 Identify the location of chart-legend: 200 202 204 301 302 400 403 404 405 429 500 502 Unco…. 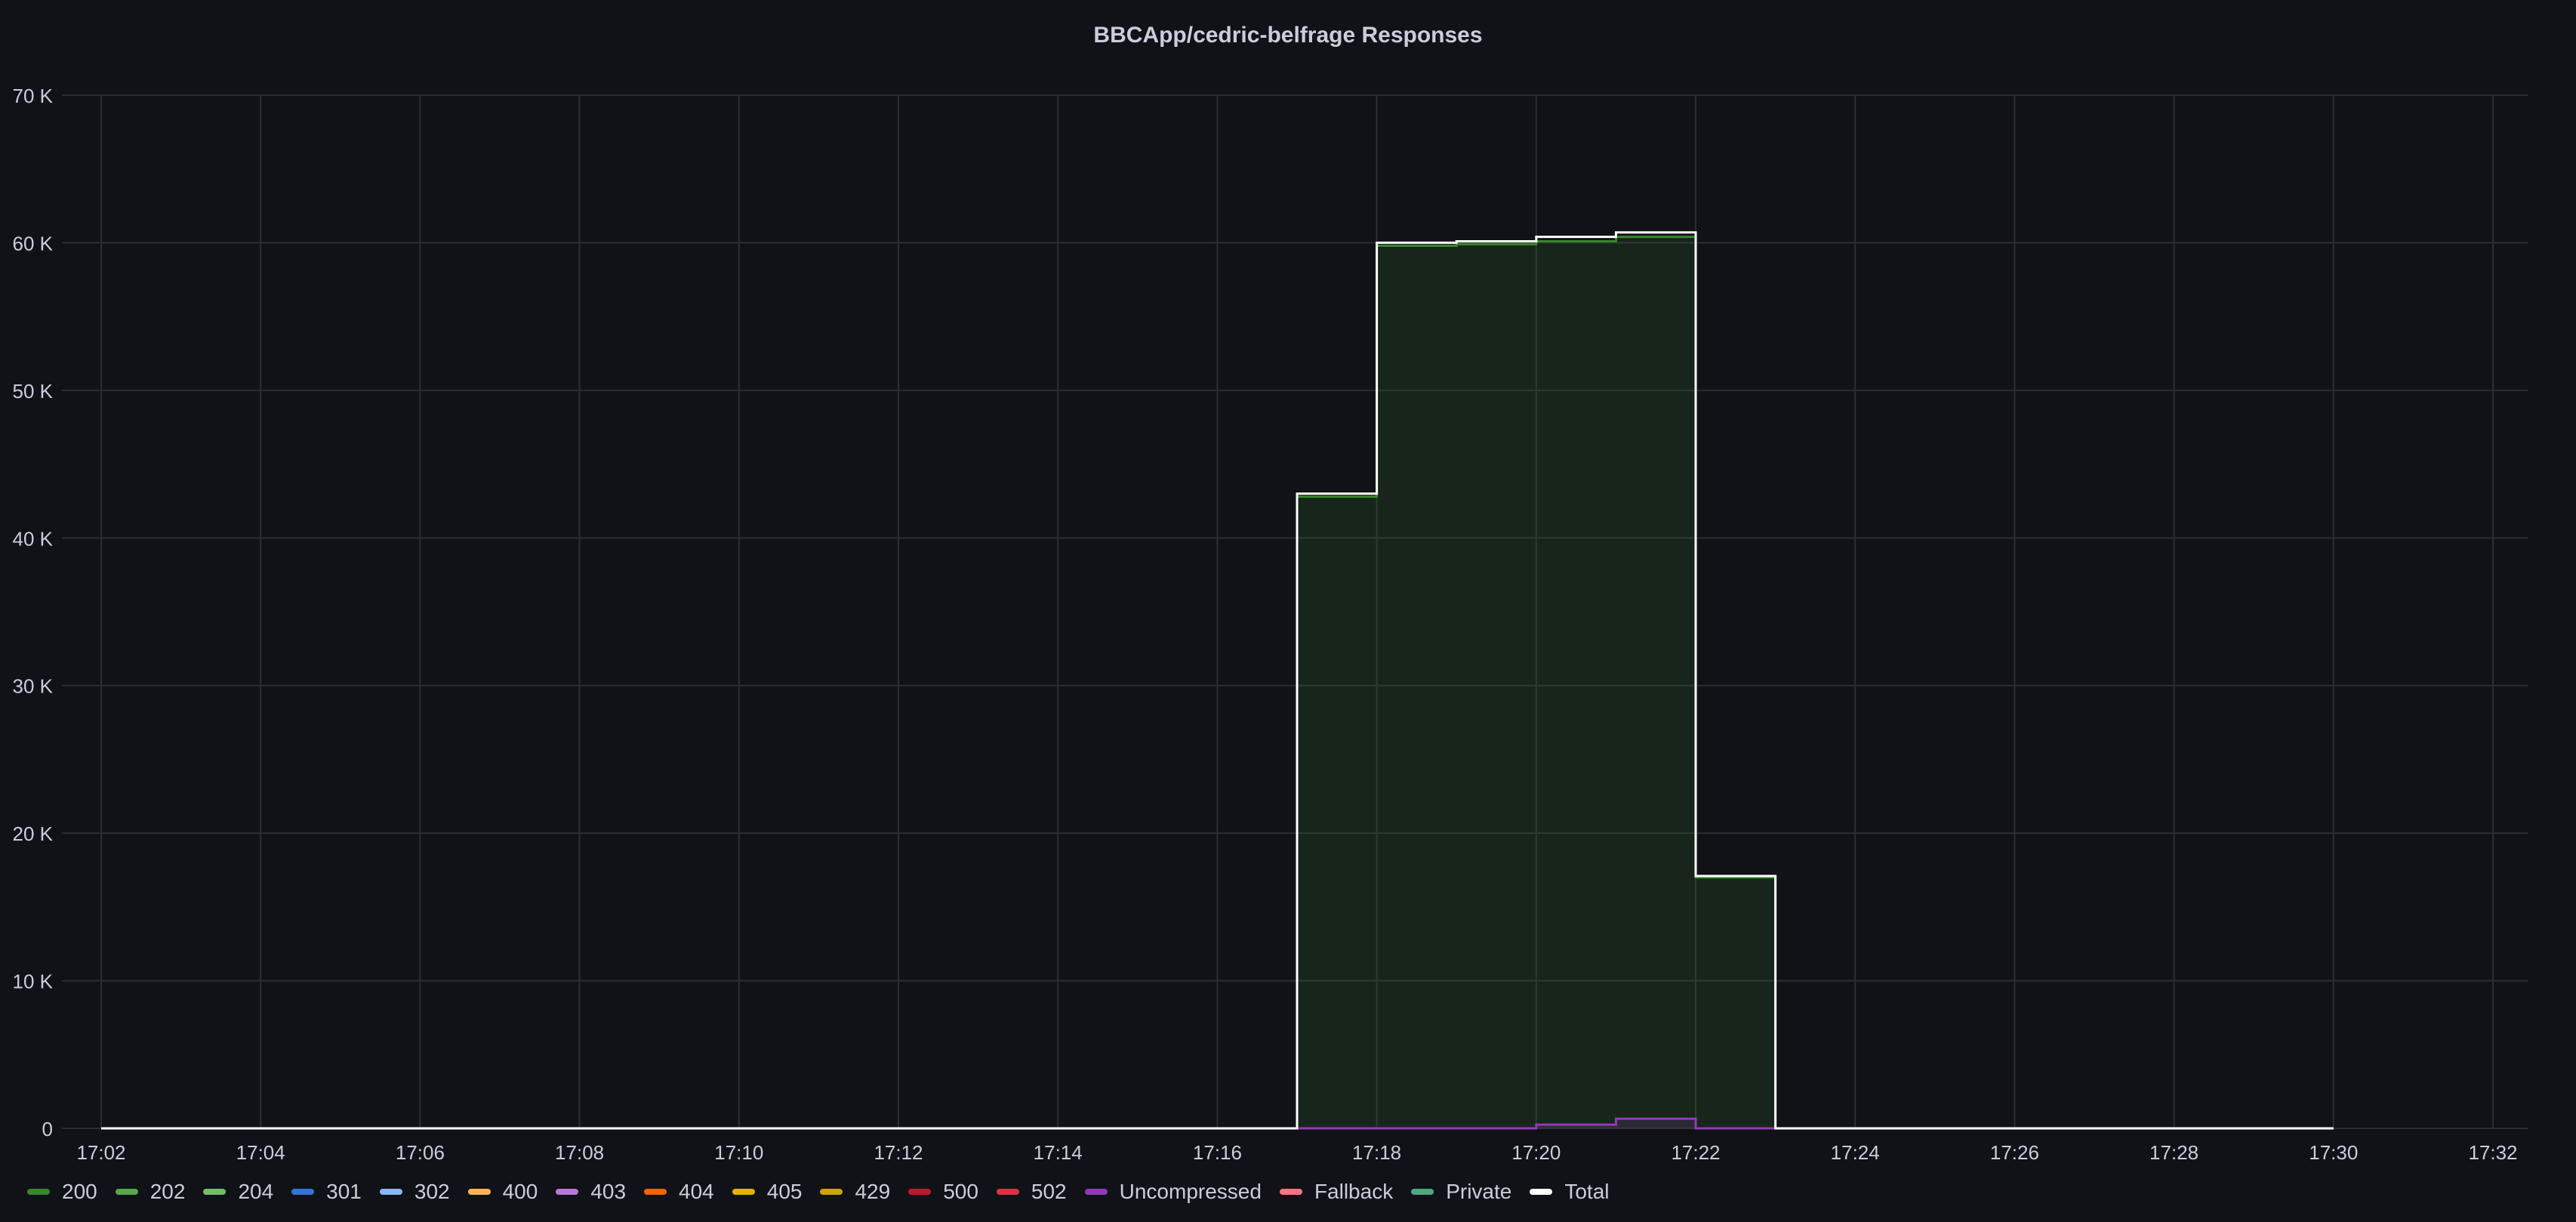
(827, 1191).